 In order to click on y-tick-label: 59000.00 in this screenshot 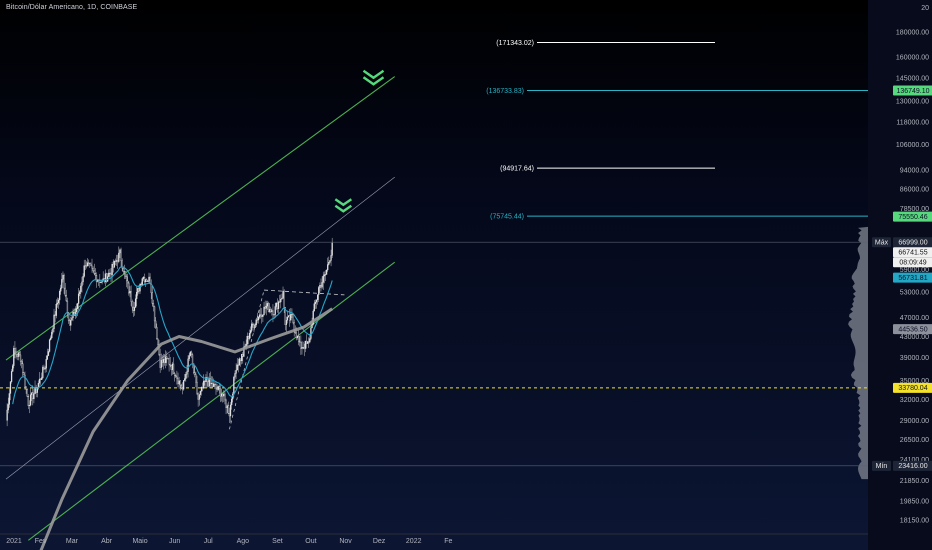, I will do `click(914, 270)`.